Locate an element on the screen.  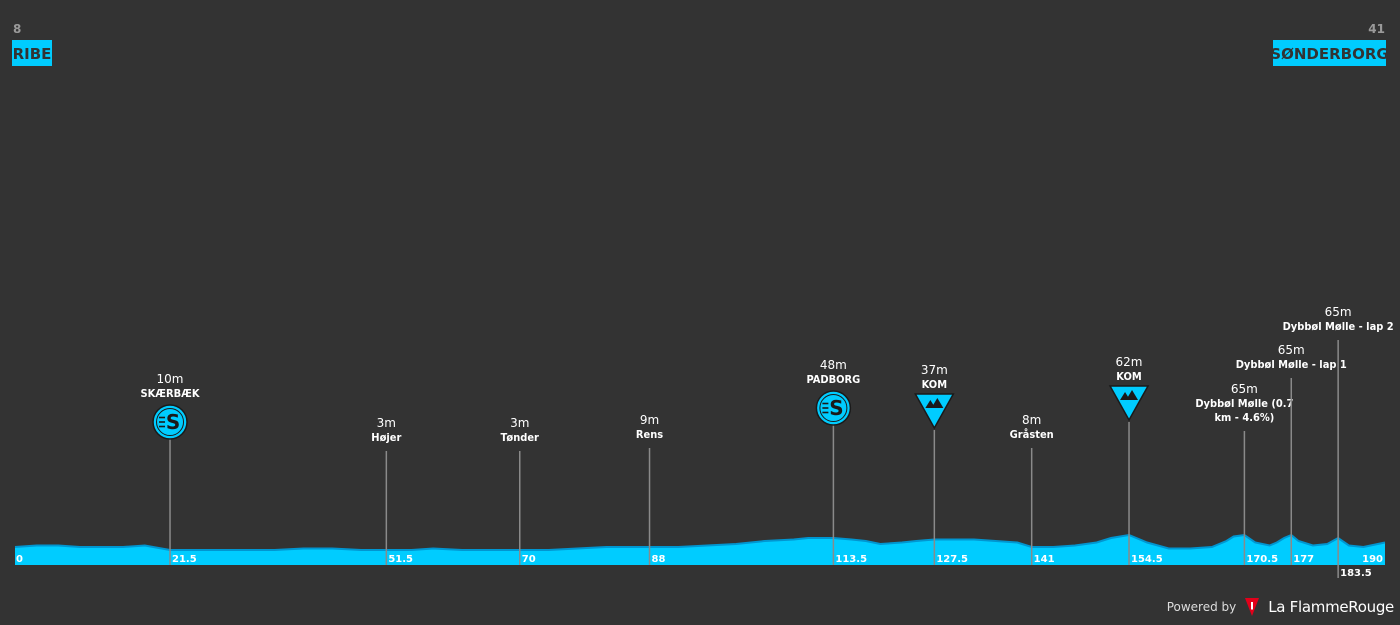
x-tick-label: 190 is located at coordinates (1372, 559).